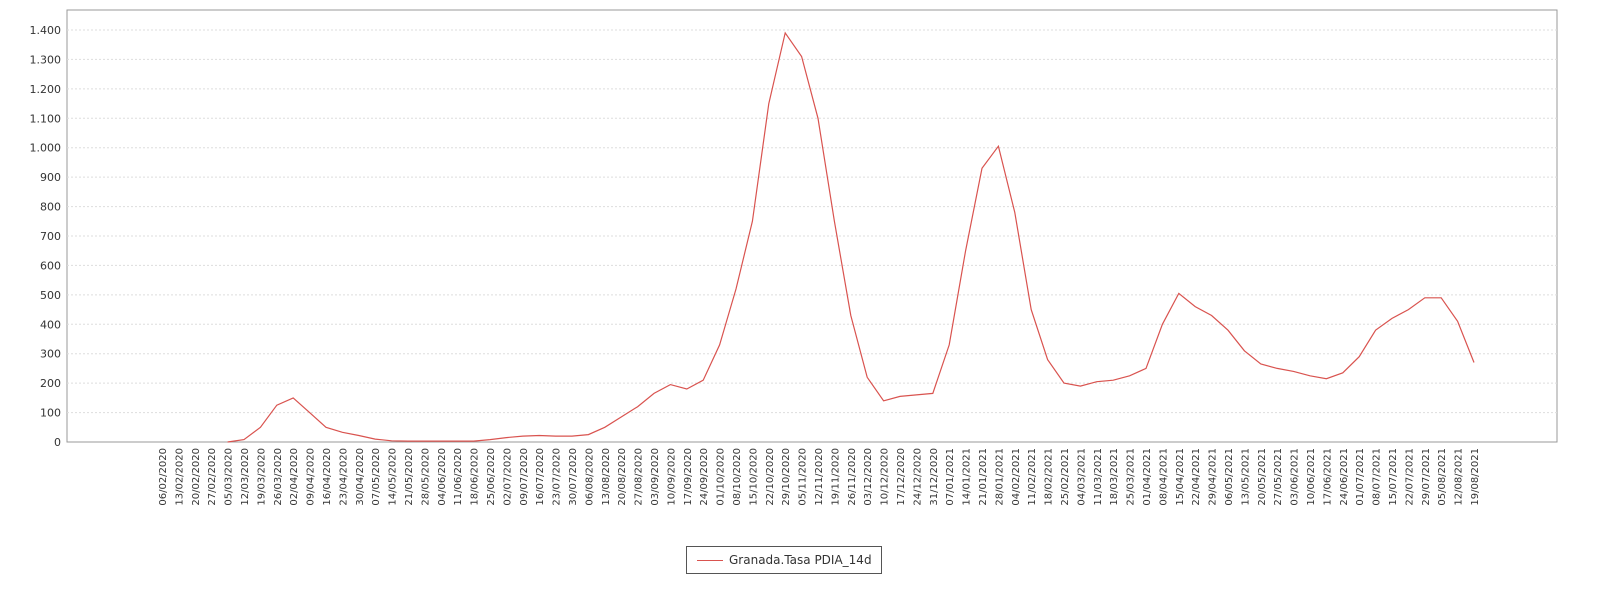 The image size is (1600, 589). Describe the element at coordinates (1262, 477) in the screenshot. I see `x-tick-label: 20/05/2021` at that location.